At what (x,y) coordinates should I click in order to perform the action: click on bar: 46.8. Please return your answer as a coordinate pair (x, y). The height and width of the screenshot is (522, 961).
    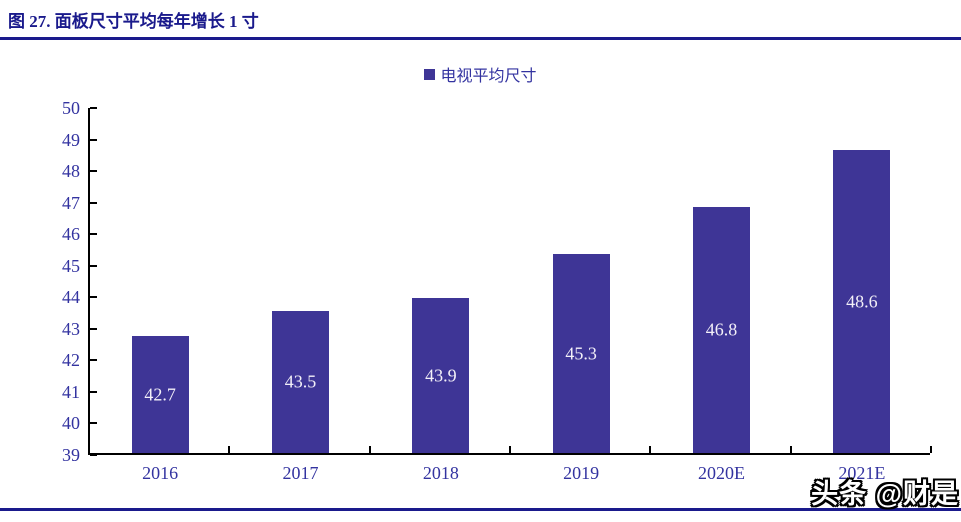
    Looking at the image, I should click on (721, 329).